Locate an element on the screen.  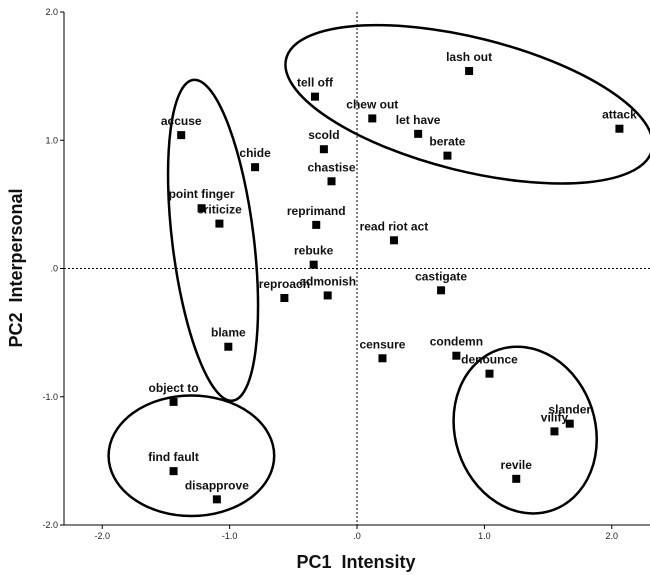
point-marker-slander is located at coordinates (569, 423).